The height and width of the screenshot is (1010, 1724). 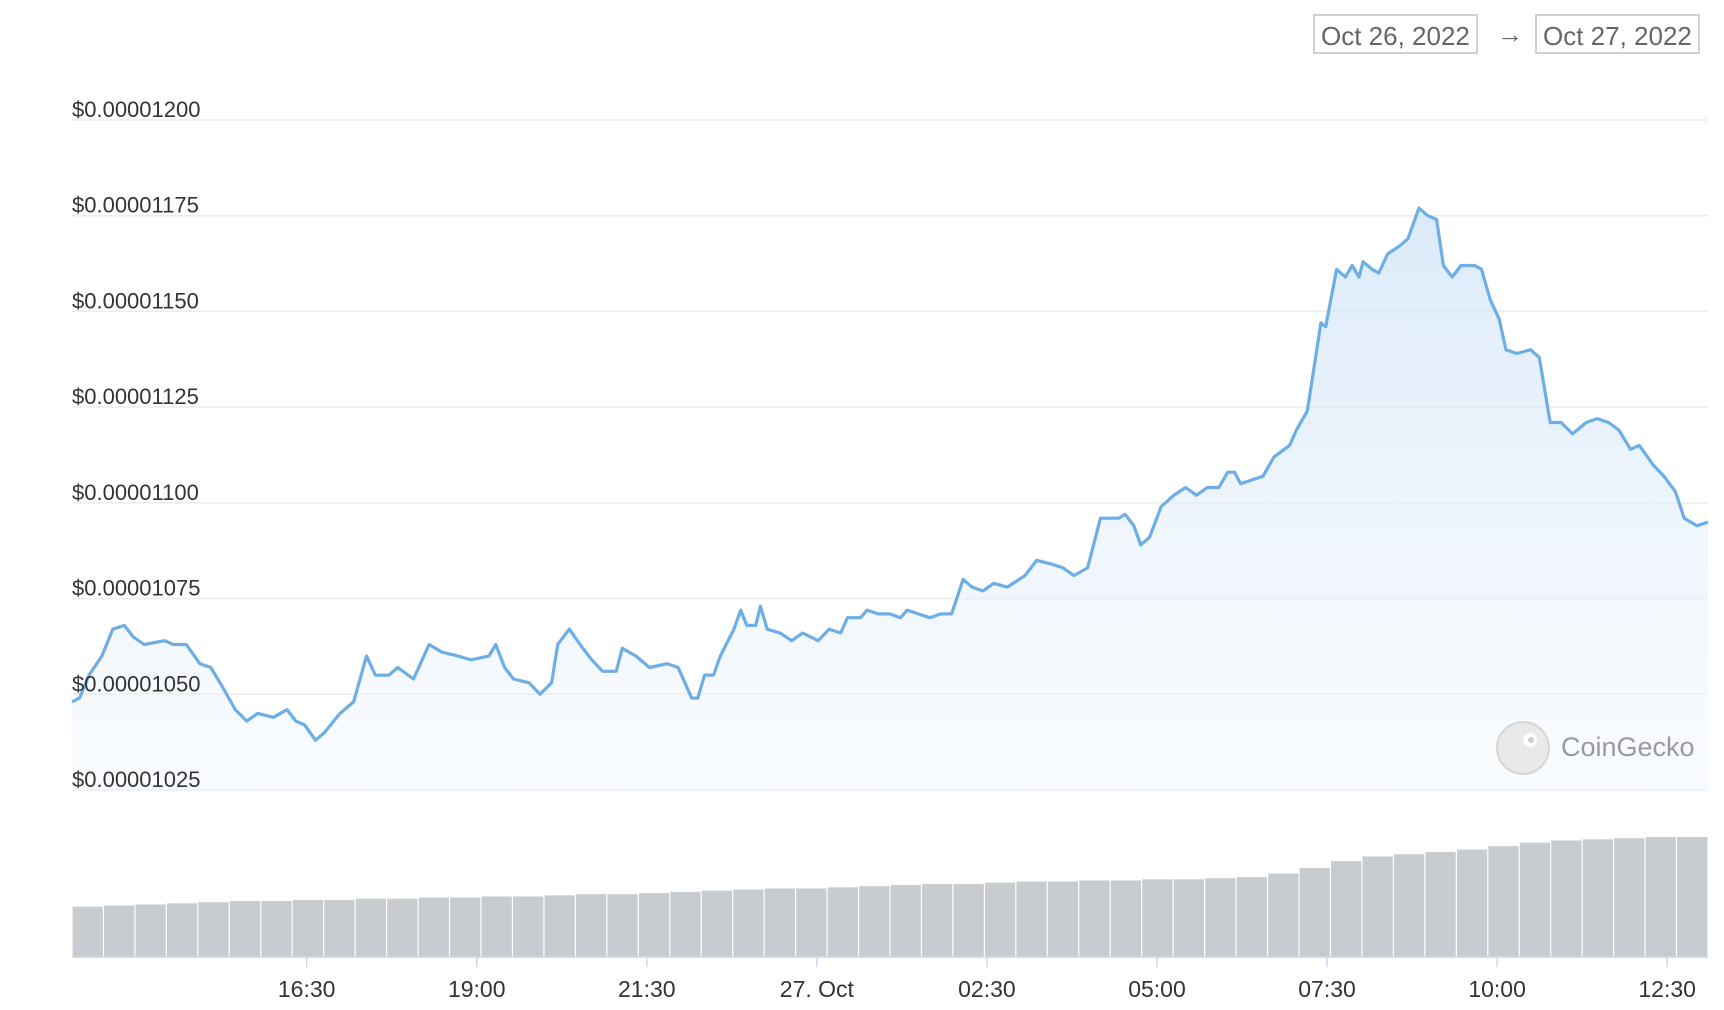 What do you see at coordinates (135, 492) in the screenshot?
I see `y-tick-label: $0.00001100` at bounding box center [135, 492].